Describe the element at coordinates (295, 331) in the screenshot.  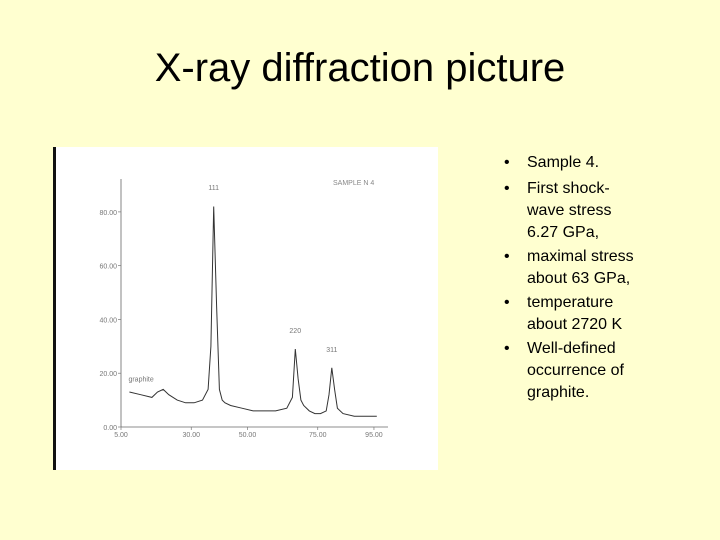
I see `peak-label: 220` at that location.